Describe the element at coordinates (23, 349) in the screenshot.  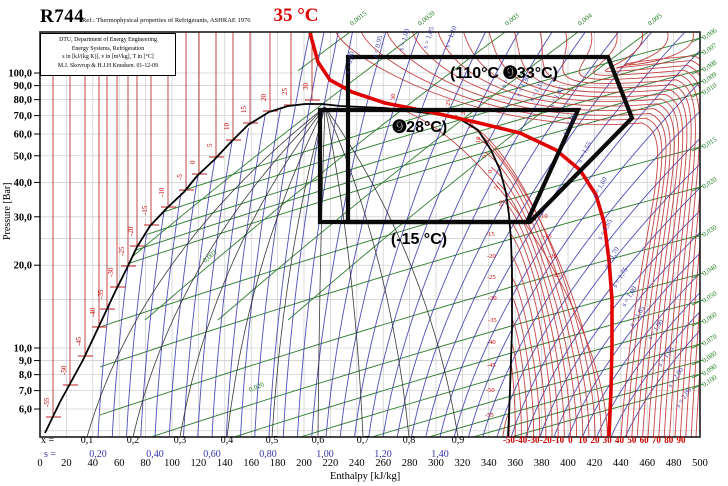
I see `svg-text: 10,0` at that location.